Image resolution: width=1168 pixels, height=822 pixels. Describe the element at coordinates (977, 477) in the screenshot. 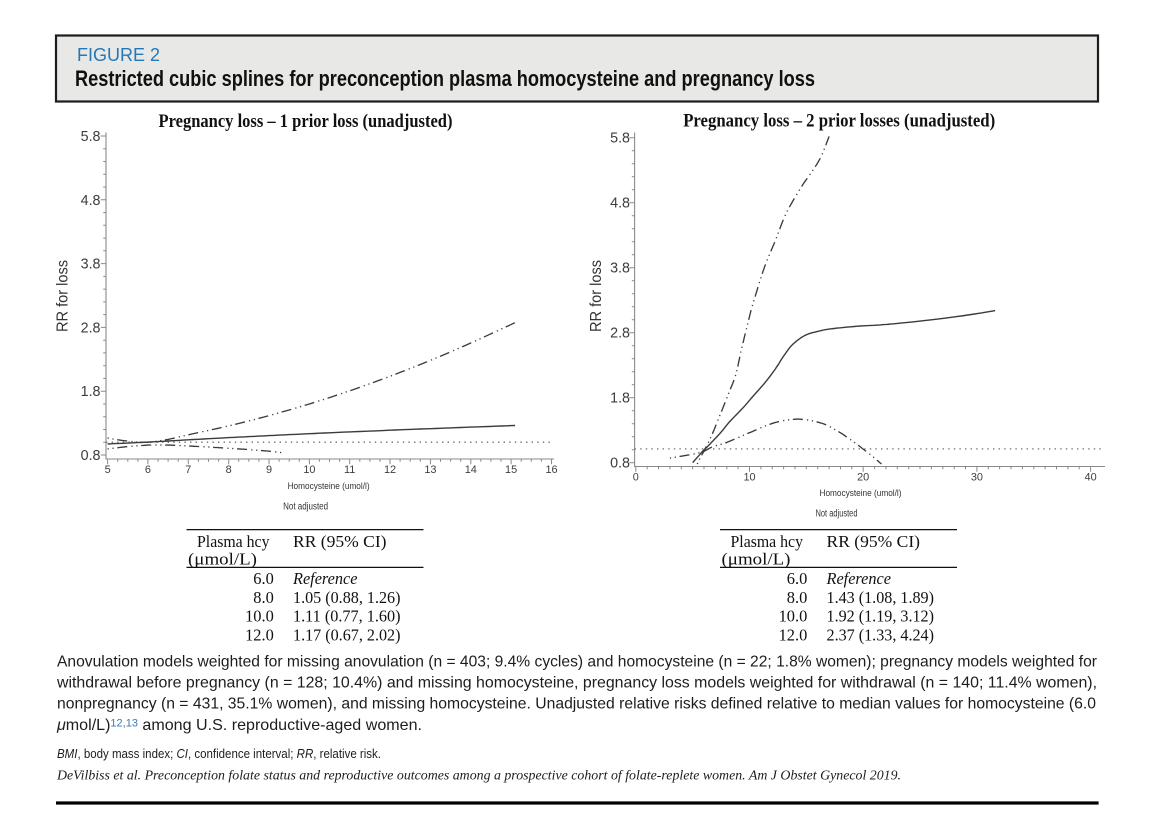

I see `svg-text: 30` at that location.